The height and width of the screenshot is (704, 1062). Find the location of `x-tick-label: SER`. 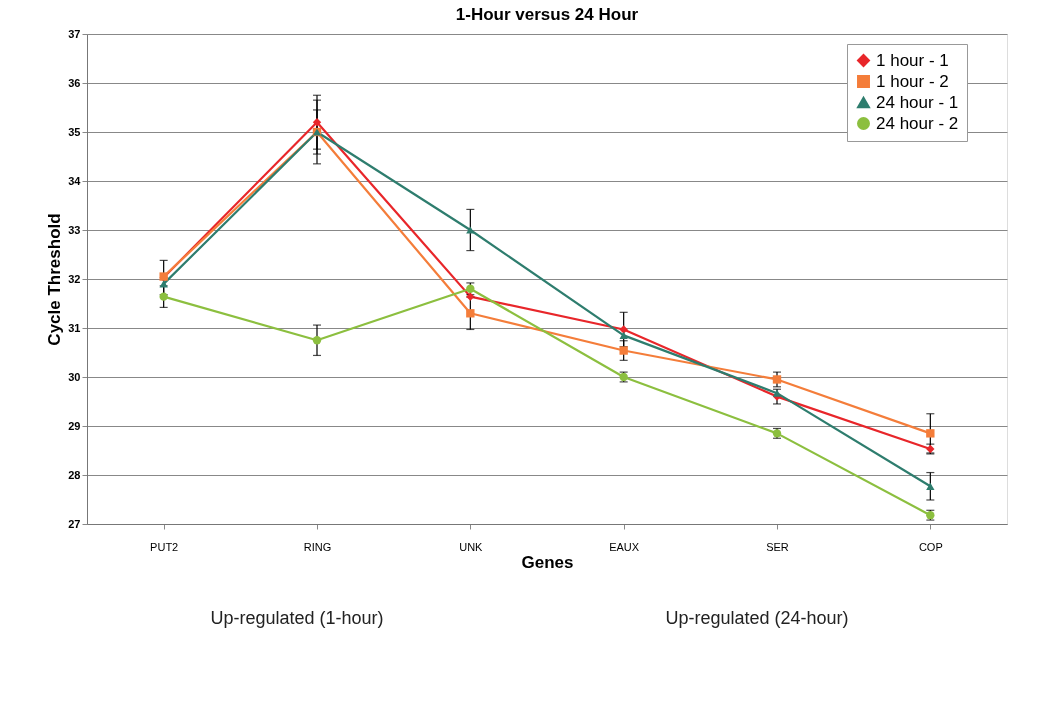

x-tick-label: SER is located at coordinates (777, 546).